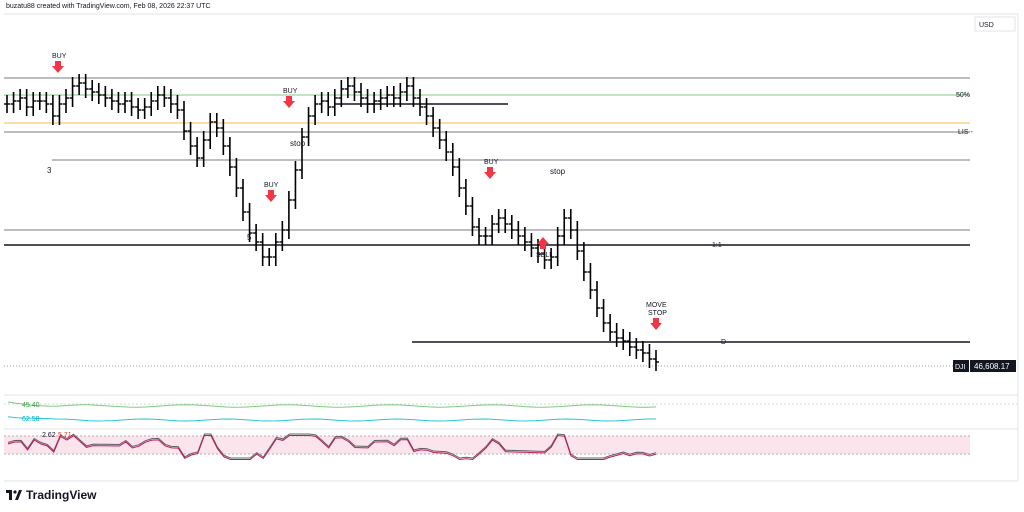 Image resolution: width=1024 pixels, height=512 pixels. I want to click on level-d-label: D, so click(723, 342).